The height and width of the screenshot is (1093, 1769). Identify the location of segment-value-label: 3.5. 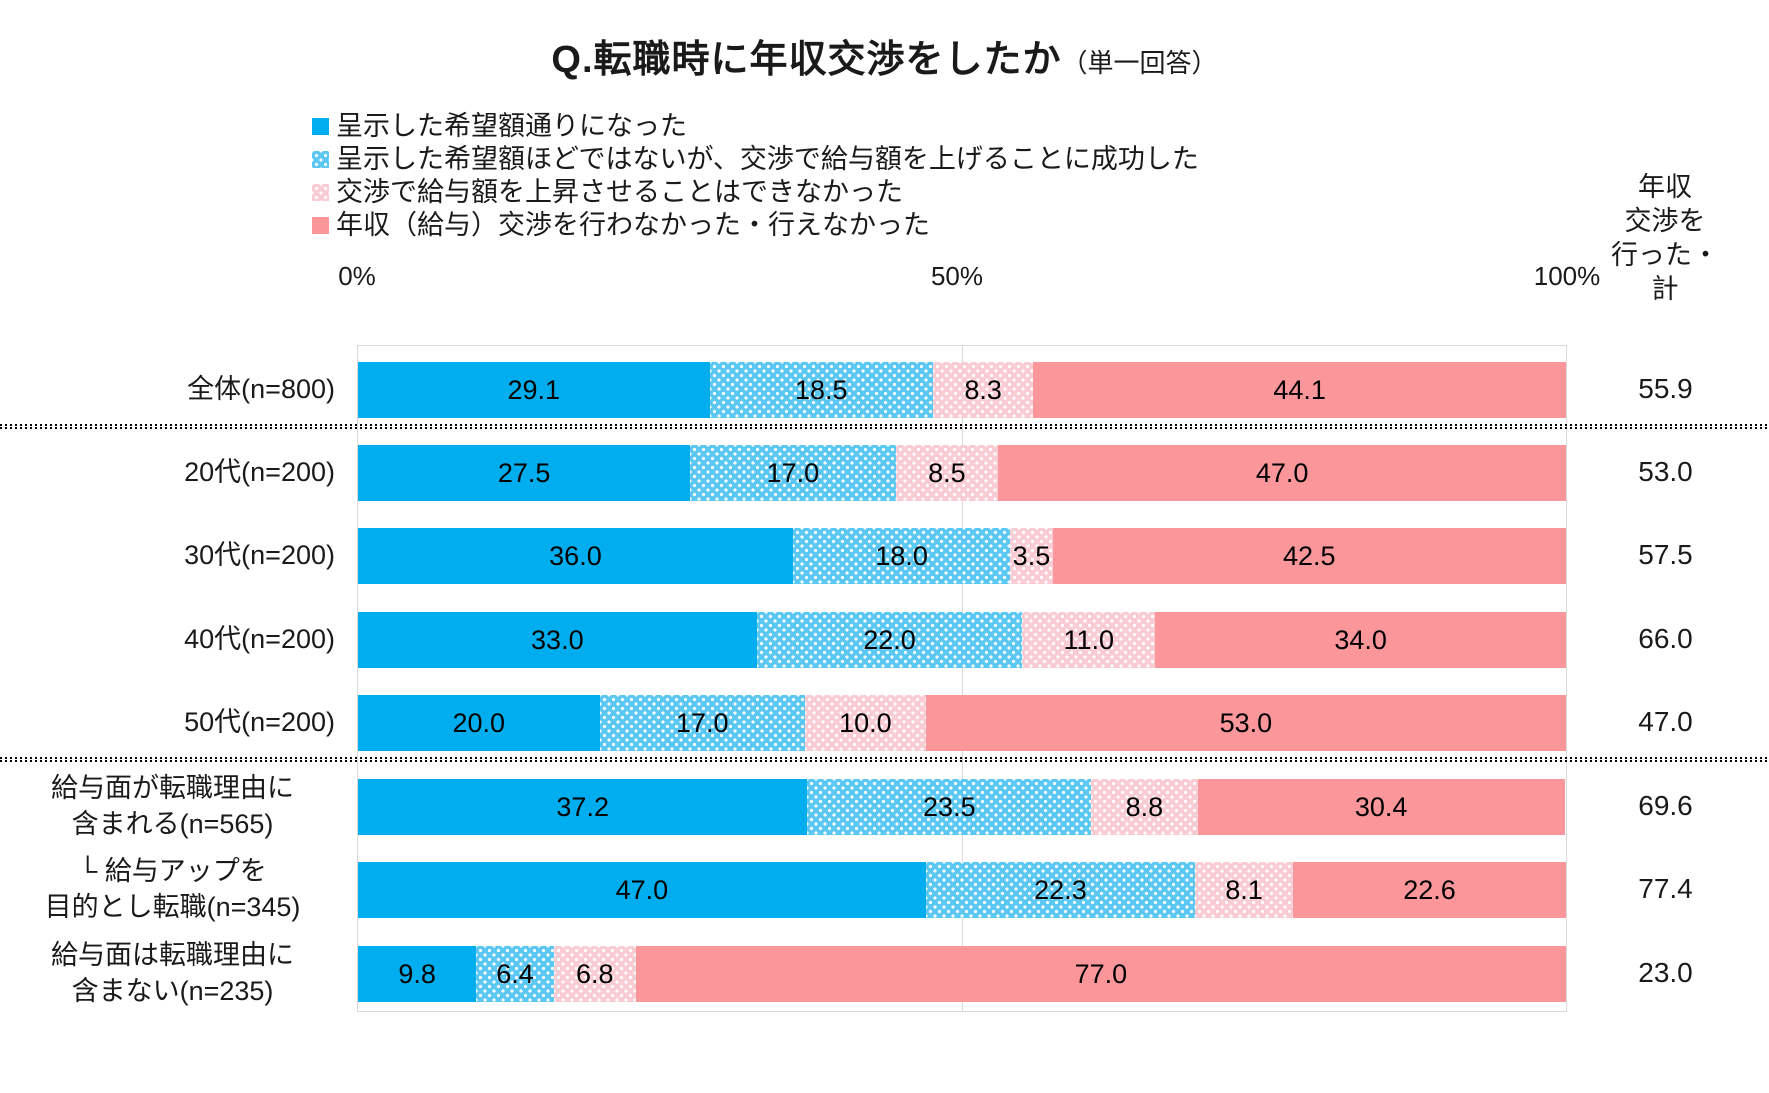
(1031, 555).